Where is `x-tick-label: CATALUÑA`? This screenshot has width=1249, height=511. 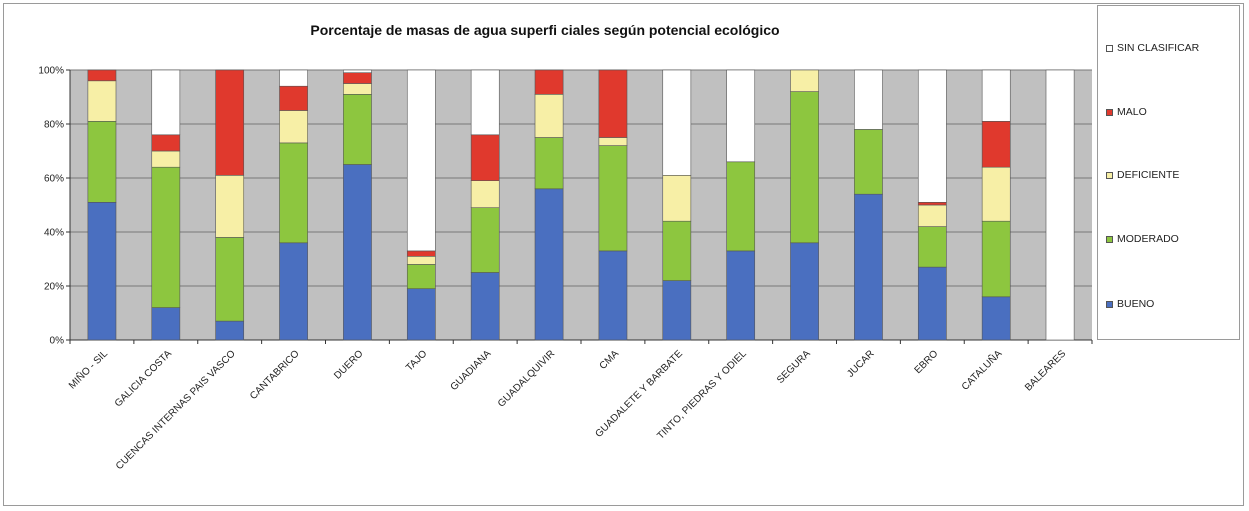
x-tick-label: CATALUÑA is located at coordinates (981, 370).